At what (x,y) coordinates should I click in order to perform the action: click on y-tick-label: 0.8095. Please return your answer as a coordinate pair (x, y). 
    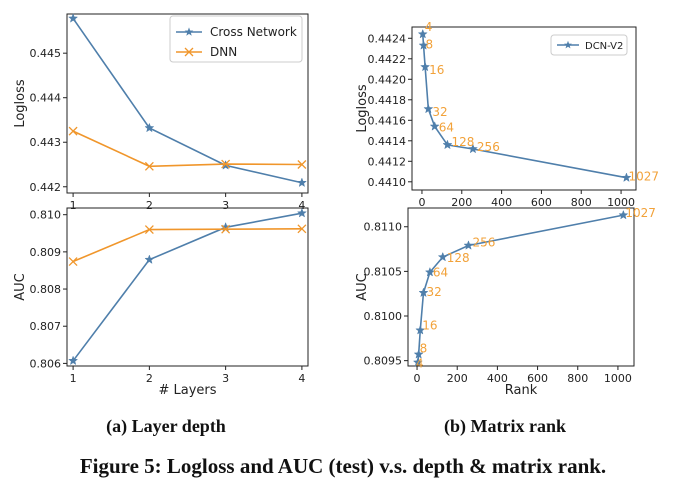
    Looking at the image, I should click on (383, 361).